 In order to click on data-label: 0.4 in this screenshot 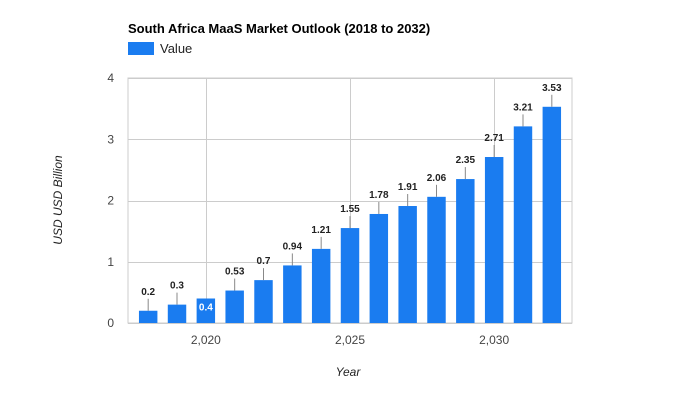, I will do `click(206, 308)`.